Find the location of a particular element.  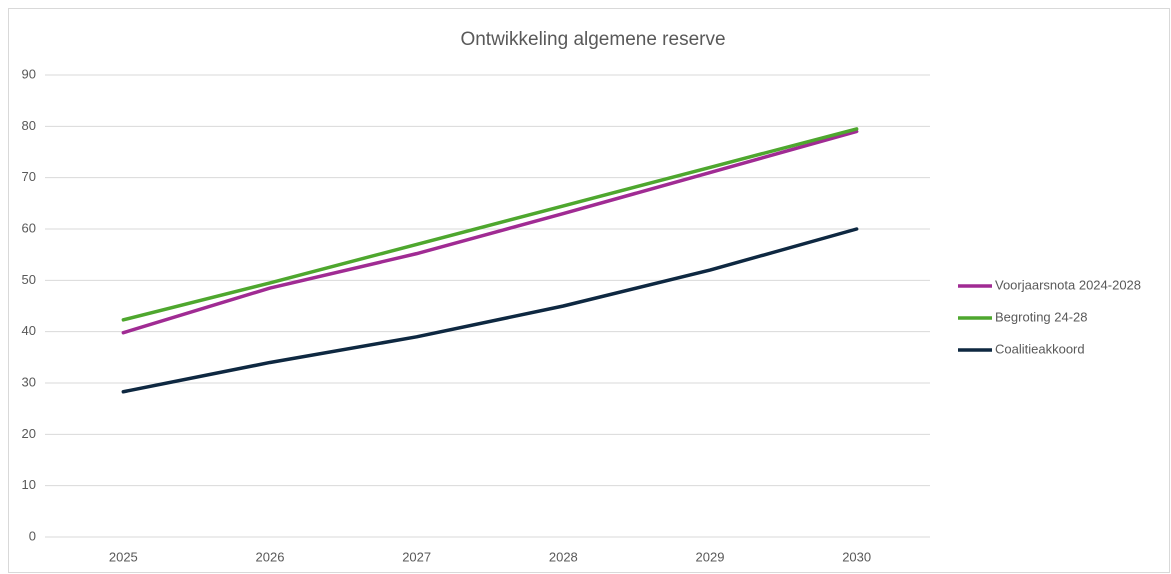

chart-title: Ontwikkeling algemene reserve is located at coordinates (592, 39).